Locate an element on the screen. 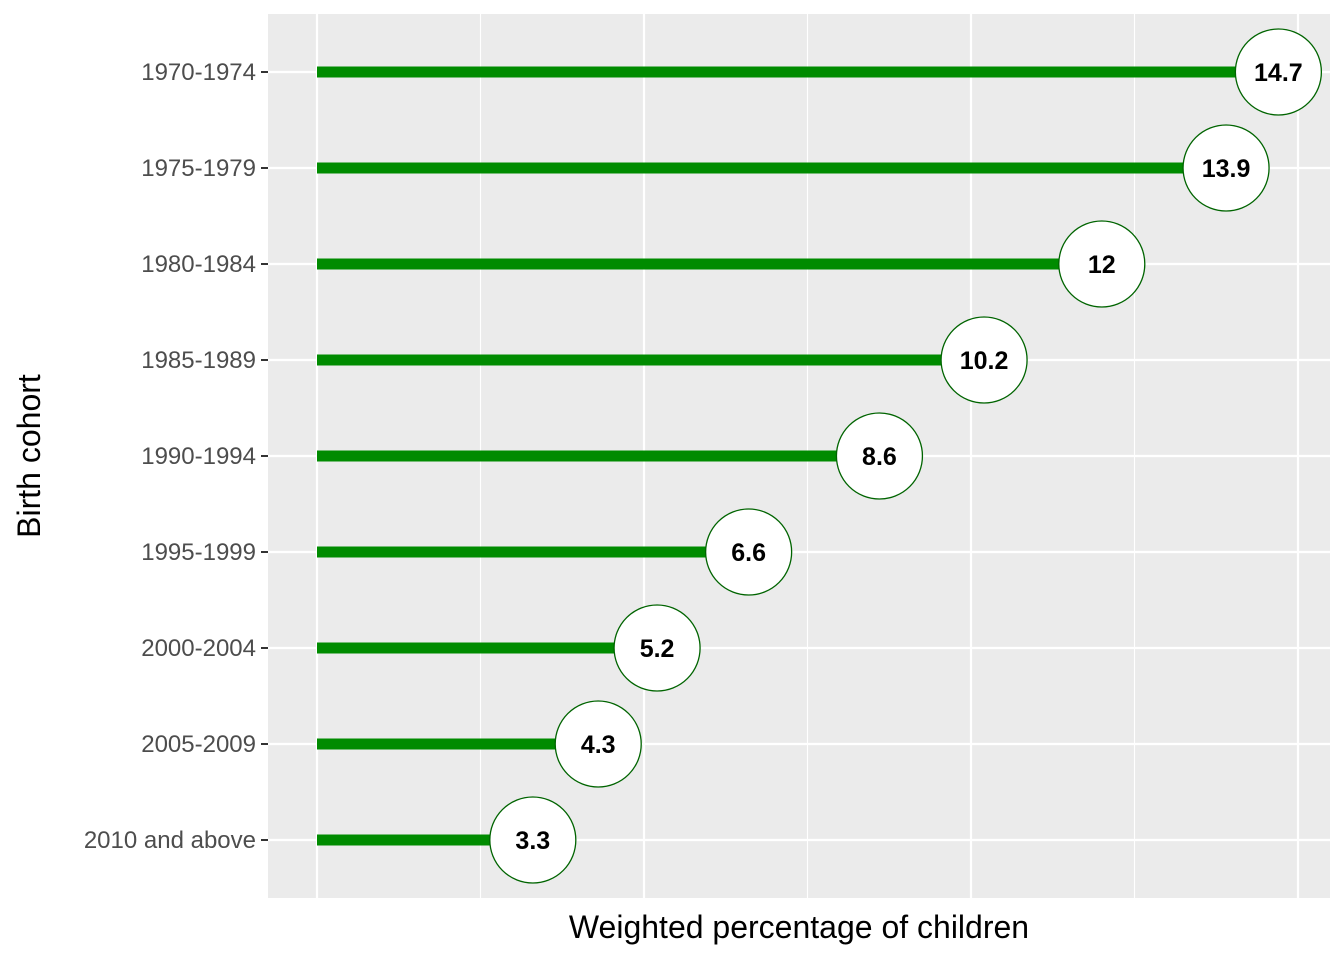 The height and width of the screenshot is (965, 1344). y-tick-label: 2010 and above is located at coordinates (170, 840).